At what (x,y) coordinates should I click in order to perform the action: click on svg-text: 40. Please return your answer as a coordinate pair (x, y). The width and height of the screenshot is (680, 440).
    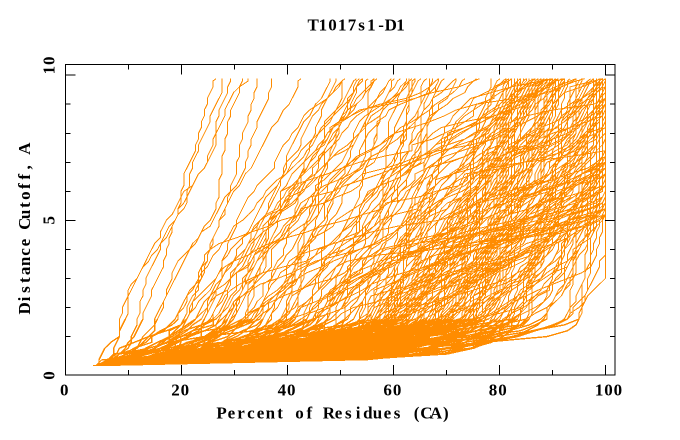
    Looking at the image, I should click on (287, 389).